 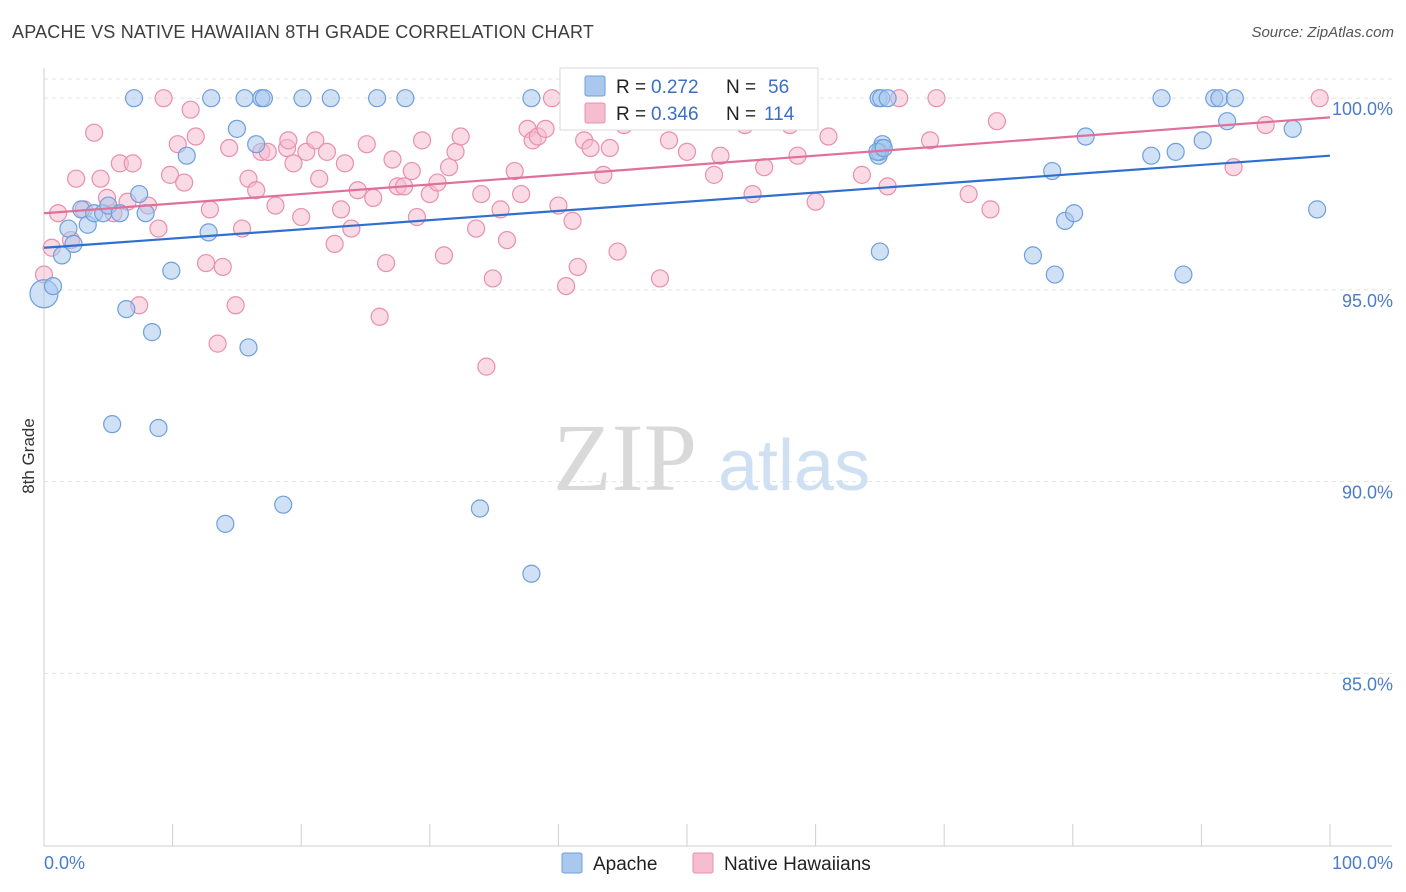 I want to click on watermark-zip: ZIP, so click(x=625, y=457).